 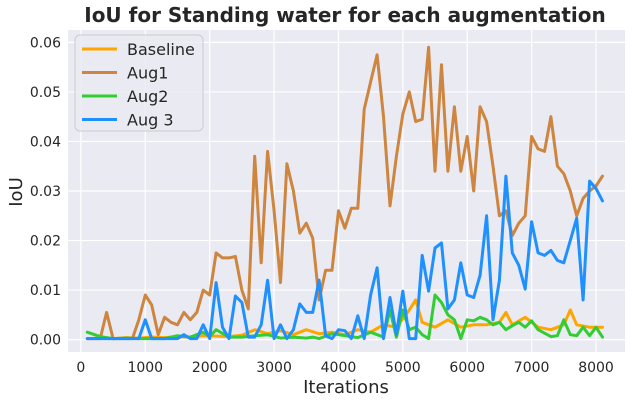 I want to click on legend-label: Baseline, so click(x=161, y=49).